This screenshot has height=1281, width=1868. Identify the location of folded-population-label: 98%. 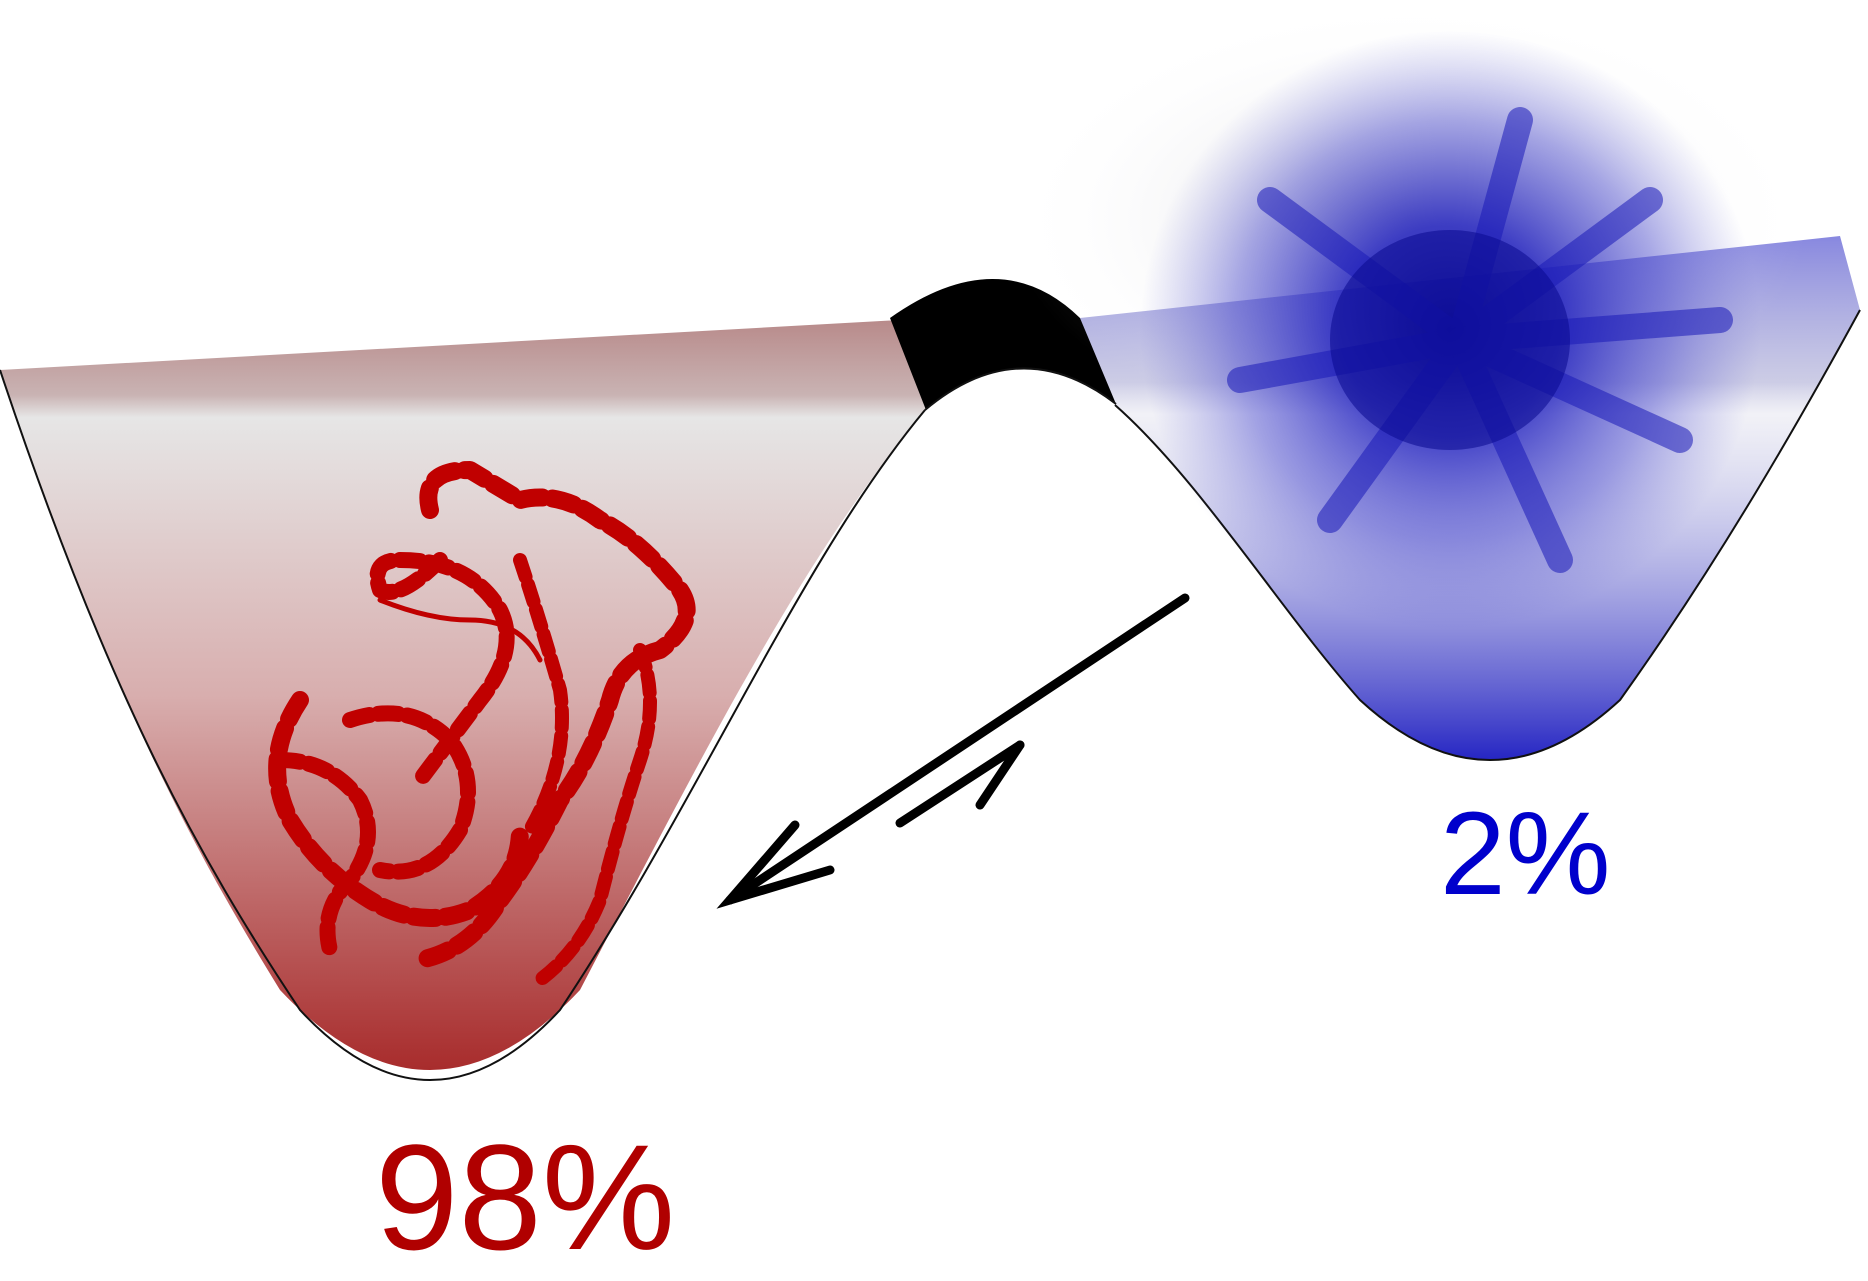
(525, 1197).